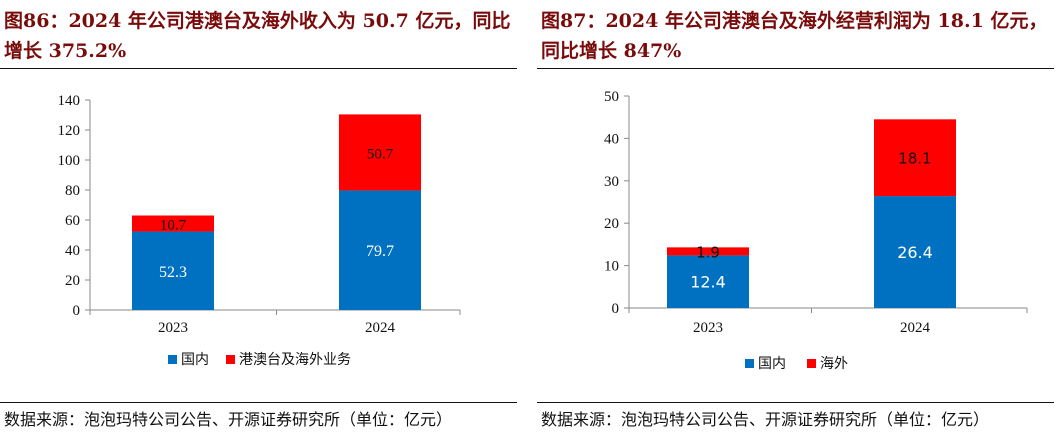  Describe the element at coordinates (72, 191) in the screenshot. I see `y-tick-label: 80` at that location.